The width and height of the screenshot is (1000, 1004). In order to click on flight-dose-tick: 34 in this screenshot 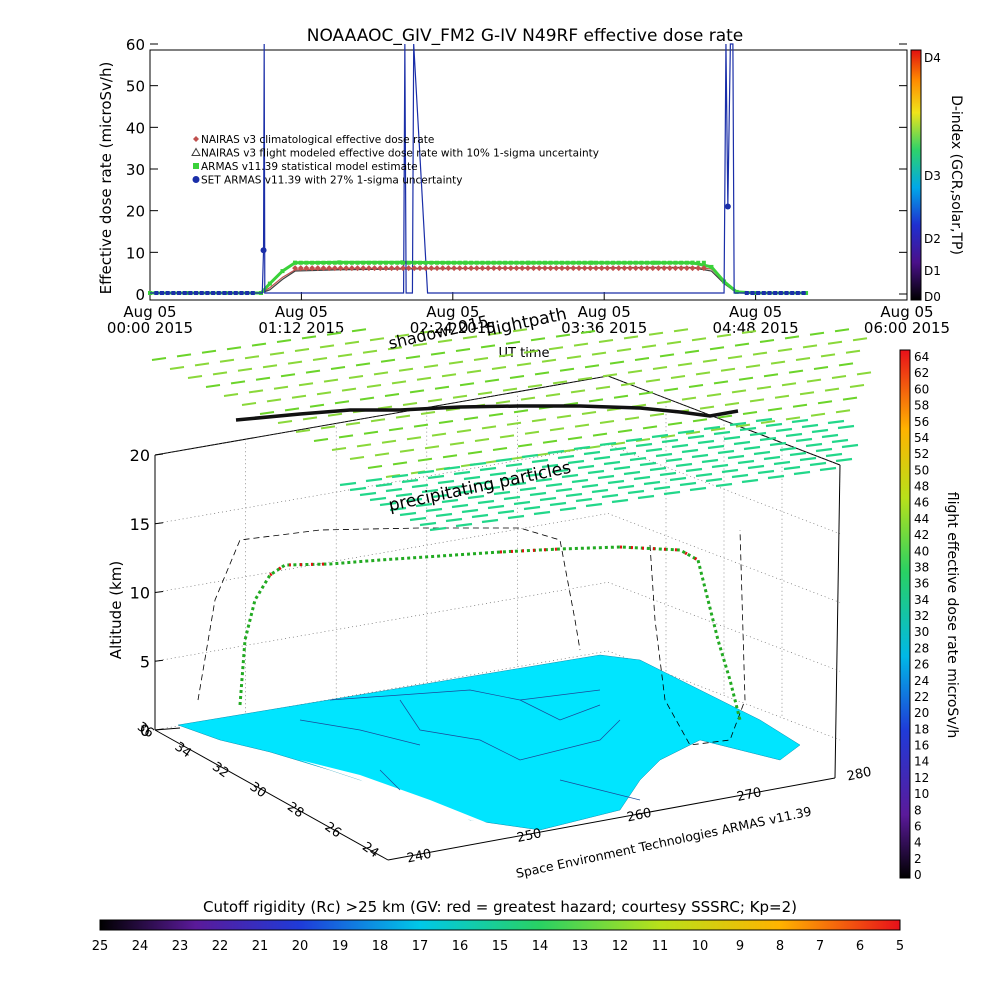, I will do `click(921, 600)`.